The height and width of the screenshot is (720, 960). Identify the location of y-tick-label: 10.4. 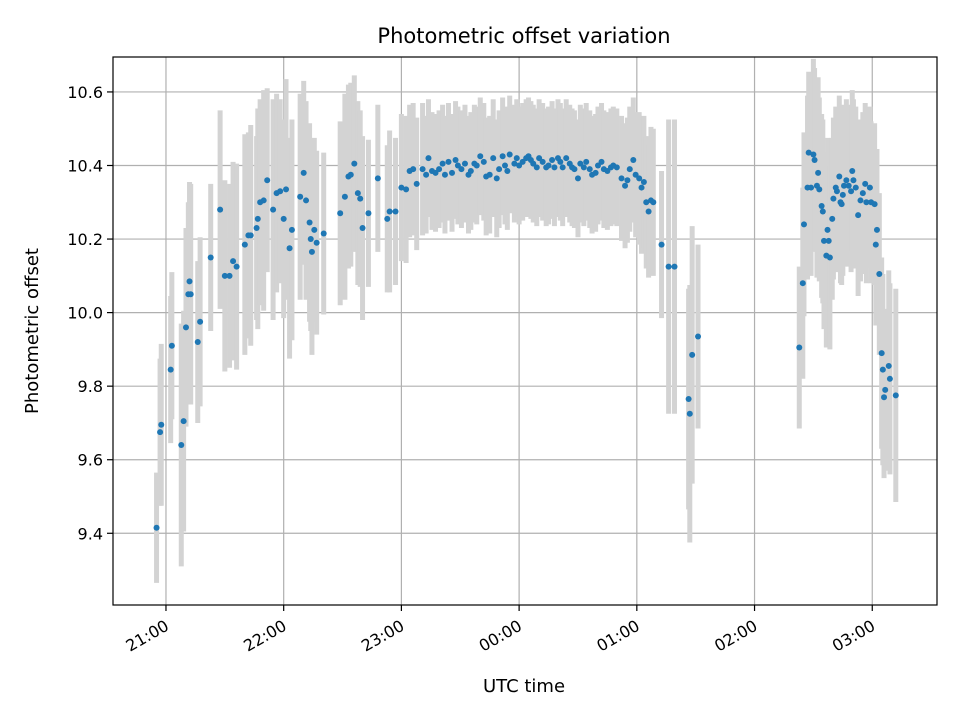
(85, 165).